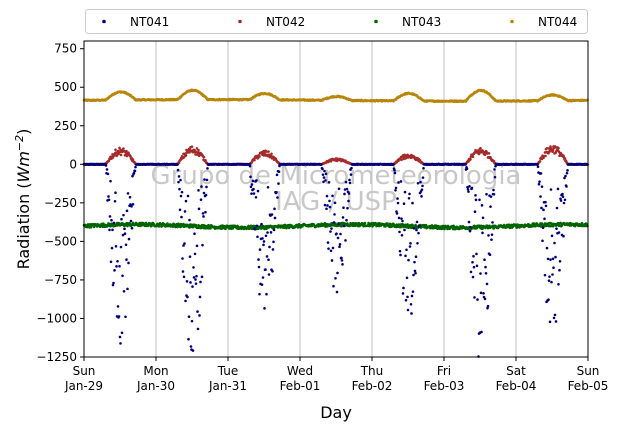 The image size is (622, 431). Describe the element at coordinates (65, 126) in the screenshot. I see `y-tick-label: 250` at that location.